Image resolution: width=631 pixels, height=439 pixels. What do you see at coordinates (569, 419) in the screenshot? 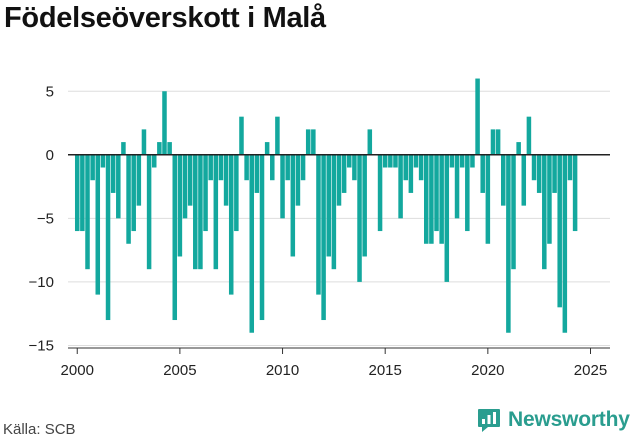
I see `brand-name: Newsworthy` at bounding box center [569, 419].